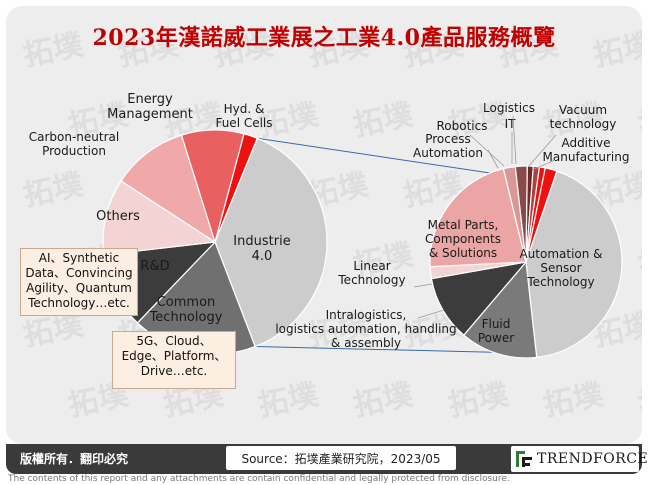 The image size is (650, 485). What do you see at coordinates (261, 249) in the screenshot?
I see `label-industrie-4: Industrie 4.0` at bounding box center [261, 249].